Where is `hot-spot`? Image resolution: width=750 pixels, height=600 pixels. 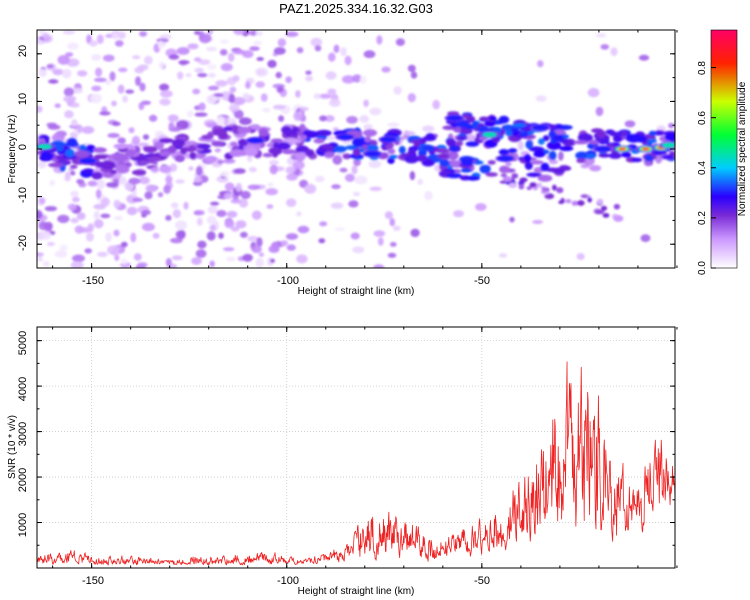
hot-spot is located at coordinates (44, 147).